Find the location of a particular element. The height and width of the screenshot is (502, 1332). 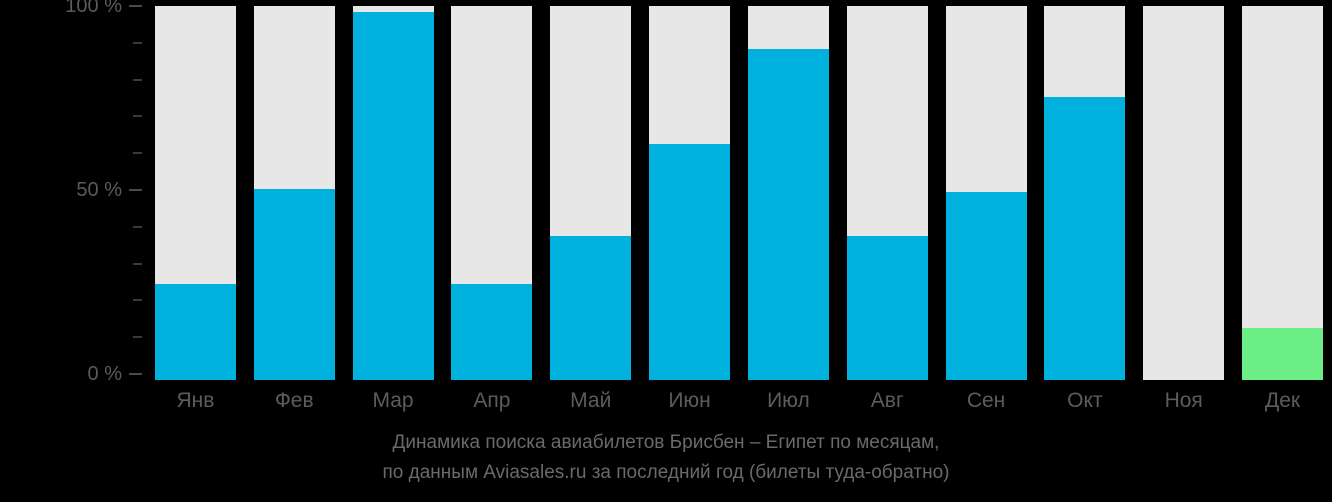

y-axis-tick-label: 100 % is located at coordinates (93, 8).